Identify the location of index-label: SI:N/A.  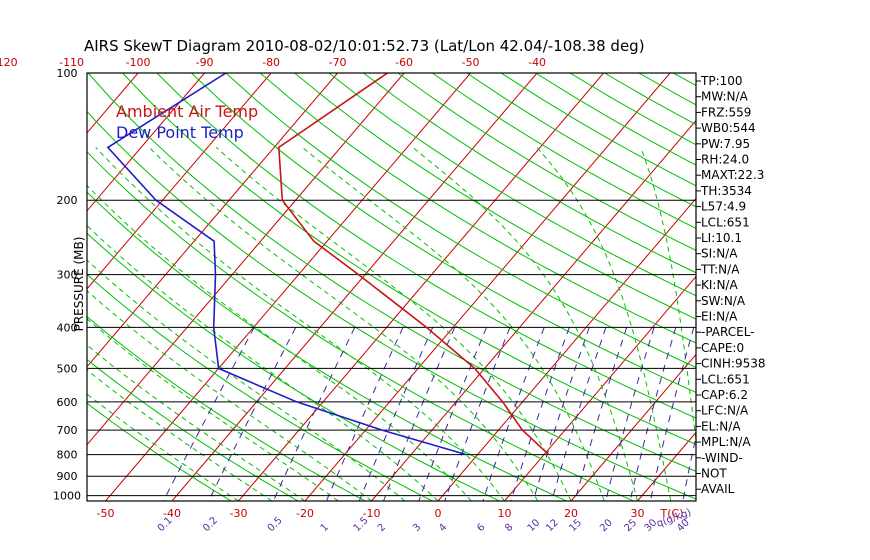
(719, 254).